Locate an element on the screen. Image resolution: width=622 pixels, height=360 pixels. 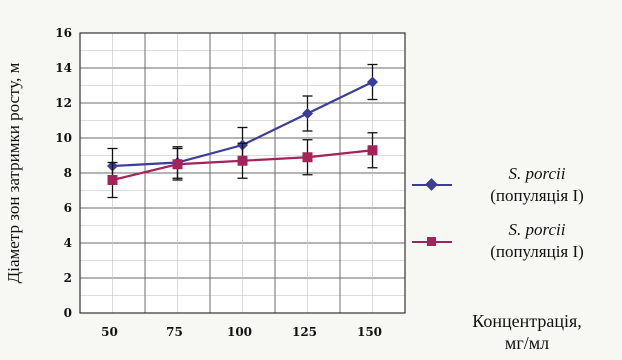
y-tick-label: 12 is located at coordinates (63, 103).